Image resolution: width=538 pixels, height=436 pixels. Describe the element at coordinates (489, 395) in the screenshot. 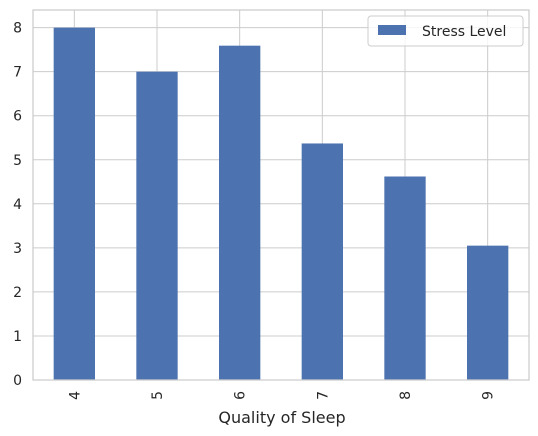

I see `x-tick-label: 9` at that location.